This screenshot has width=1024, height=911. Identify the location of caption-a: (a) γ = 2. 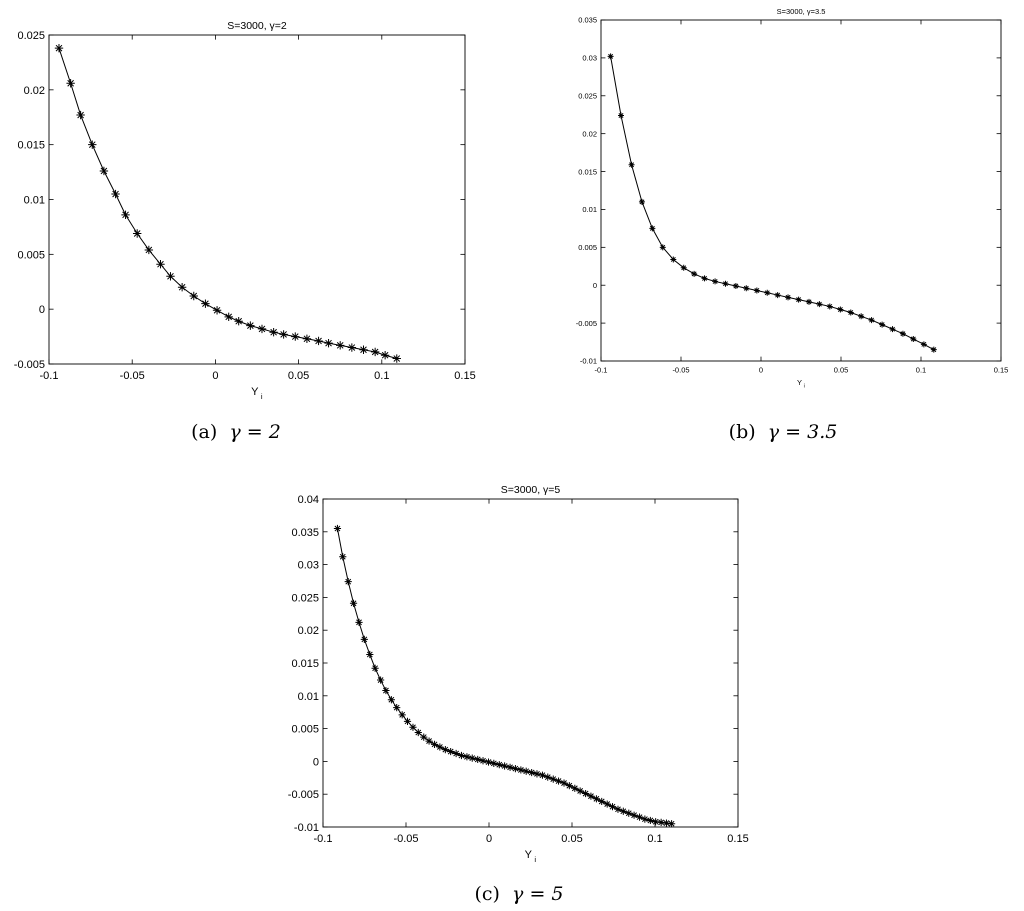
(236, 432).